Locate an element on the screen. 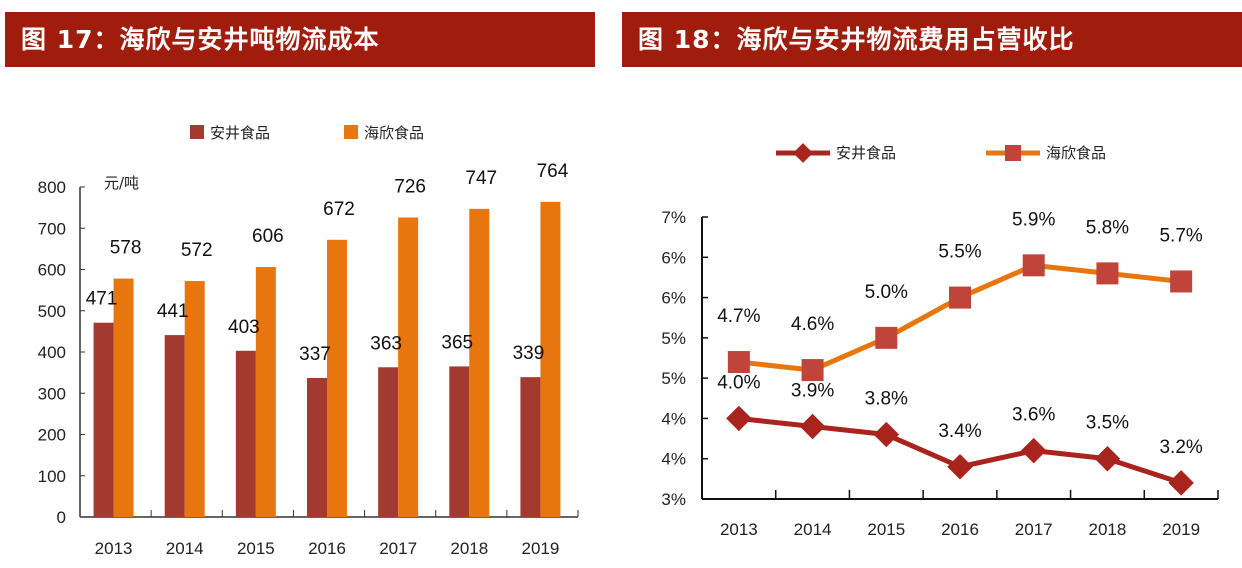 This screenshot has width=1242, height=568. y-tick-label: 300 is located at coordinates (52, 393).